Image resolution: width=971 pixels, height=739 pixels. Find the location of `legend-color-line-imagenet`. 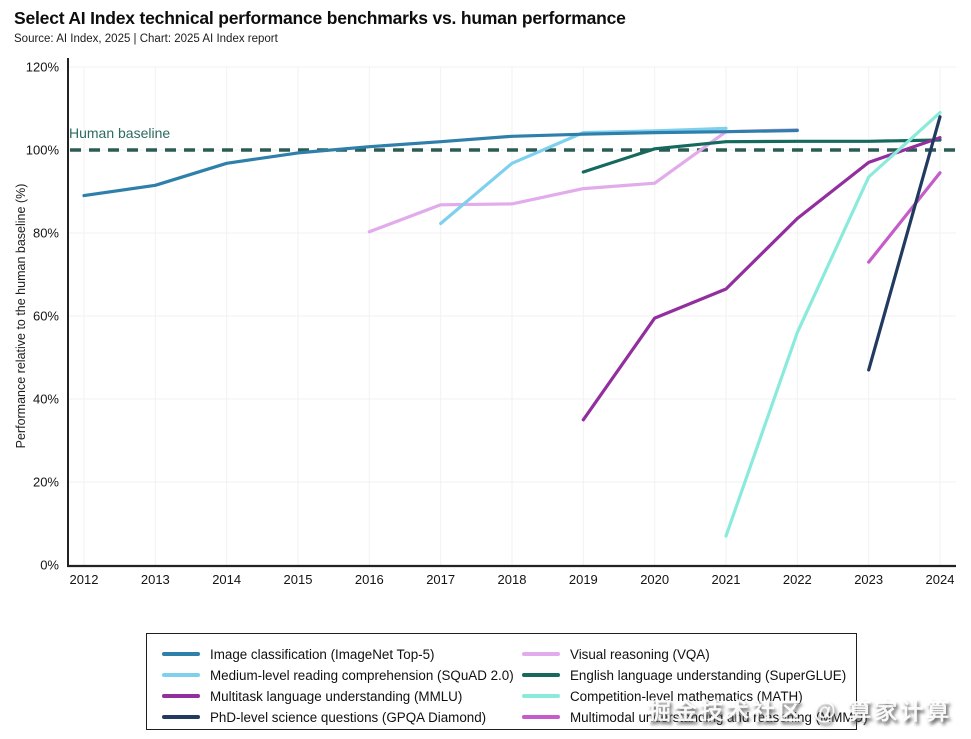

legend-color-line-imagenet is located at coordinates (181, 654).